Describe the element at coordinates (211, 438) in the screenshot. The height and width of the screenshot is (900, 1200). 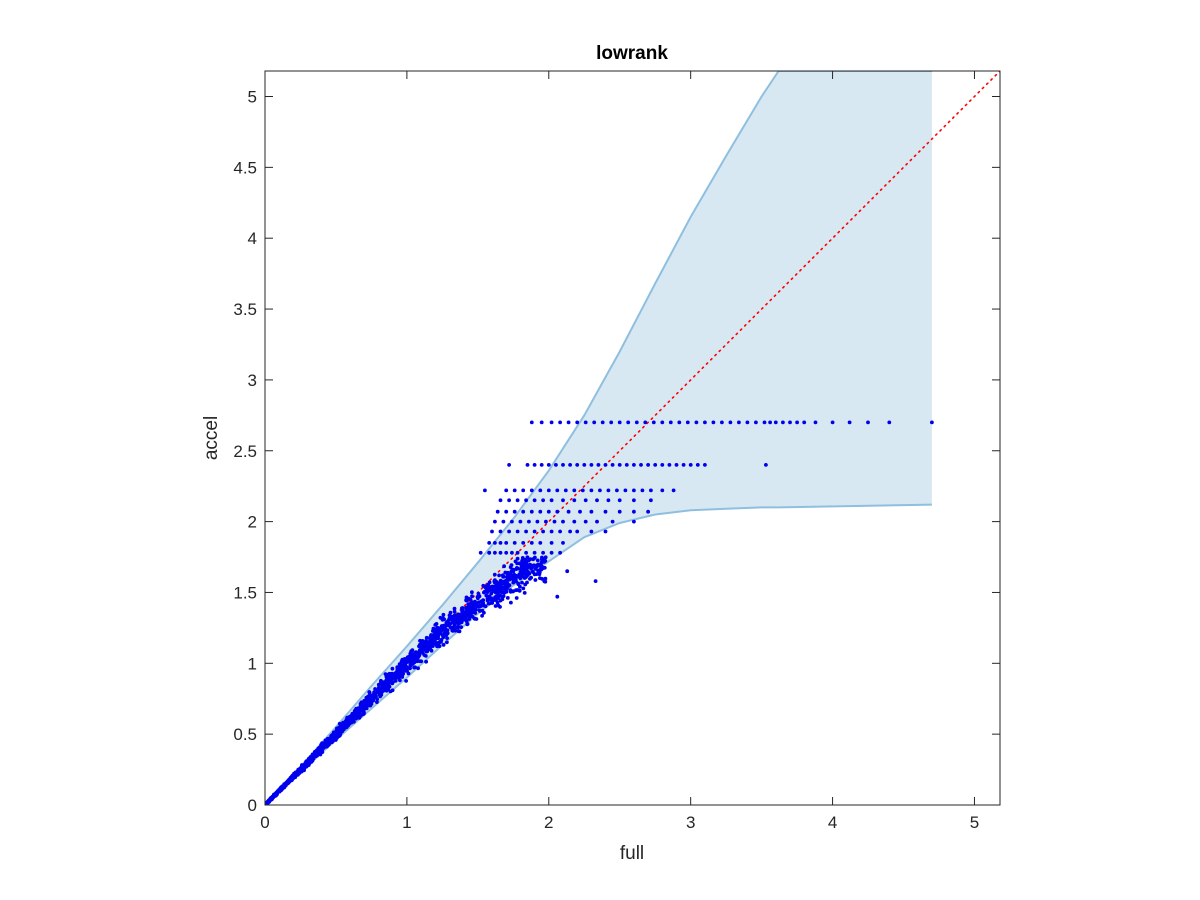
I see `y-axis-label: accel` at that location.